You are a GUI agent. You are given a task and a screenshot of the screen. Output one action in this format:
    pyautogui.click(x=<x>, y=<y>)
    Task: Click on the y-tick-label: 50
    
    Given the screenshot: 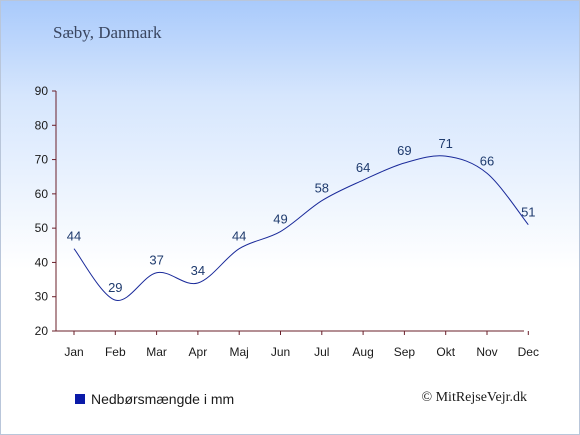 What is the action you would take?
    pyautogui.click(x=42, y=228)
    